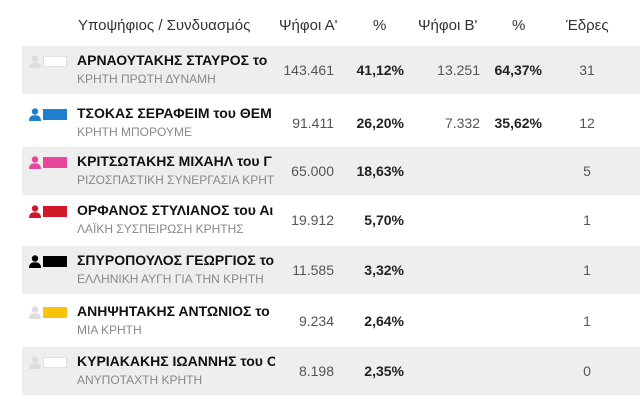  What do you see at coordinates (109, 330) in the screenshot?
I see `party-name: ΜΙΑ ΚΡΗΤΗ` at bounding box center [109, 330].